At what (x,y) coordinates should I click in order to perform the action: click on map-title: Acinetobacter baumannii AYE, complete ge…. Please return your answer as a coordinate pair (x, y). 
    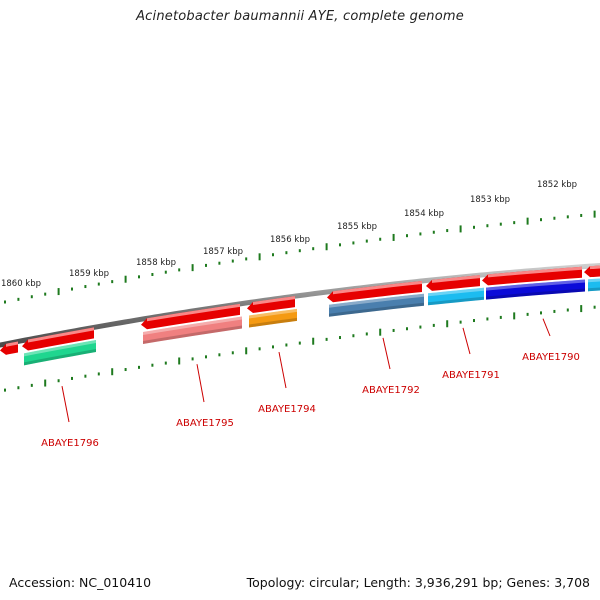
    Looking at the image, I should click on (300, 16).